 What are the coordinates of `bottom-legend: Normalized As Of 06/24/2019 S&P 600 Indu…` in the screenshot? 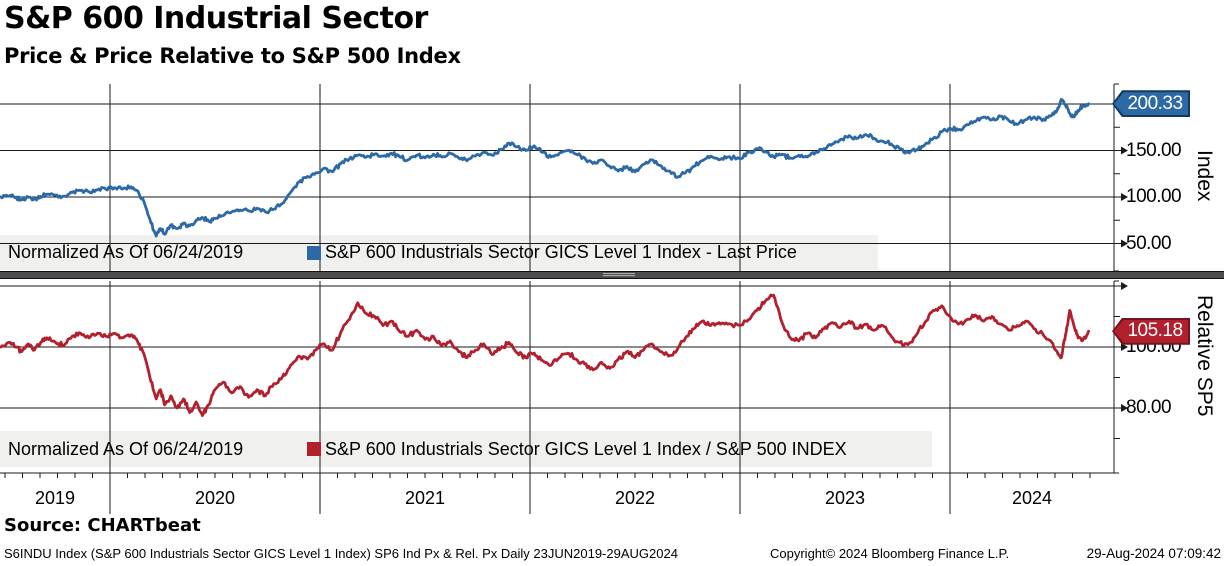 It's located at (427, 449).